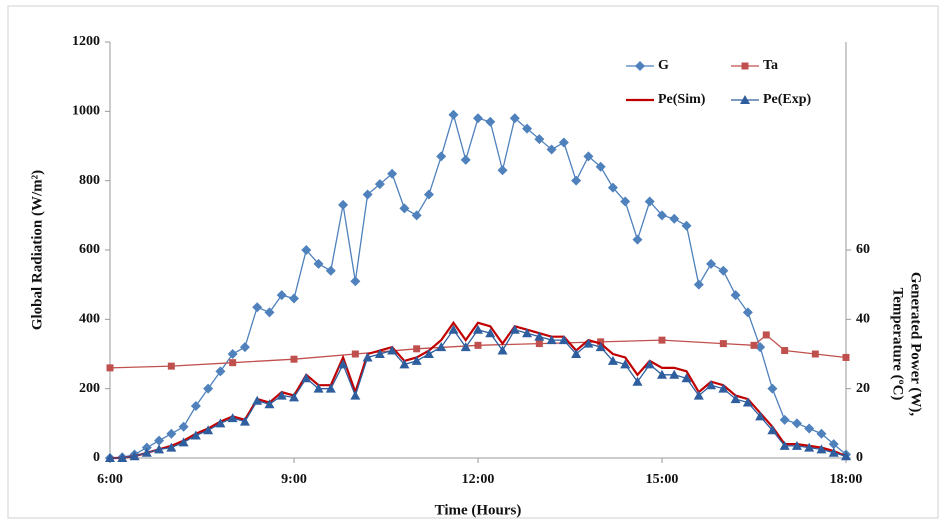 Image resolution: width=944 pixels, height=525 pixels. Describe the element at coordinates (37, 250) in the screenshot. I see `y-axis-label: Global Radiation (W/m²)` at that location.